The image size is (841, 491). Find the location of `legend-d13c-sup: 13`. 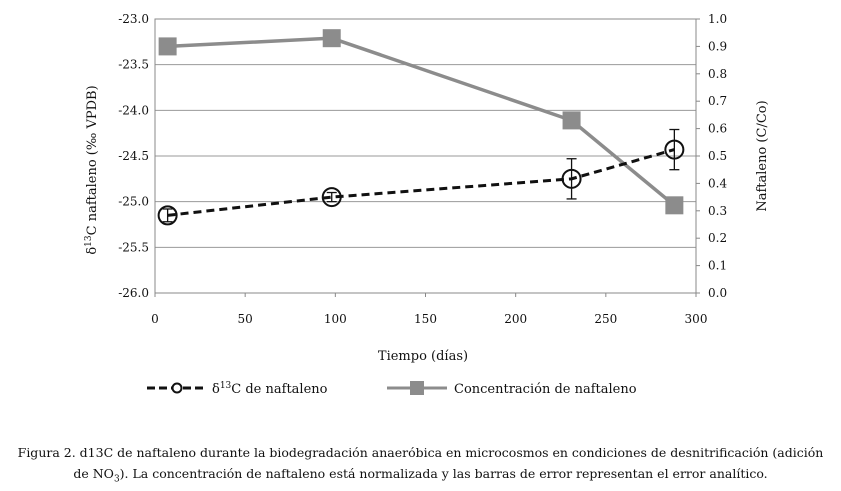

legend-d13c-sup: 13 is located at coordinates (226, 386).